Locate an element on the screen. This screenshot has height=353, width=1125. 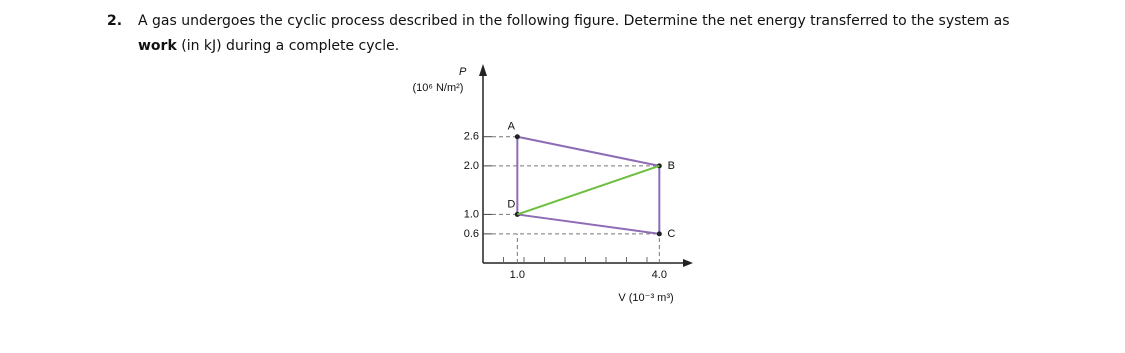
y-tick-label: 1.0 is located at coordinates (471, 214).